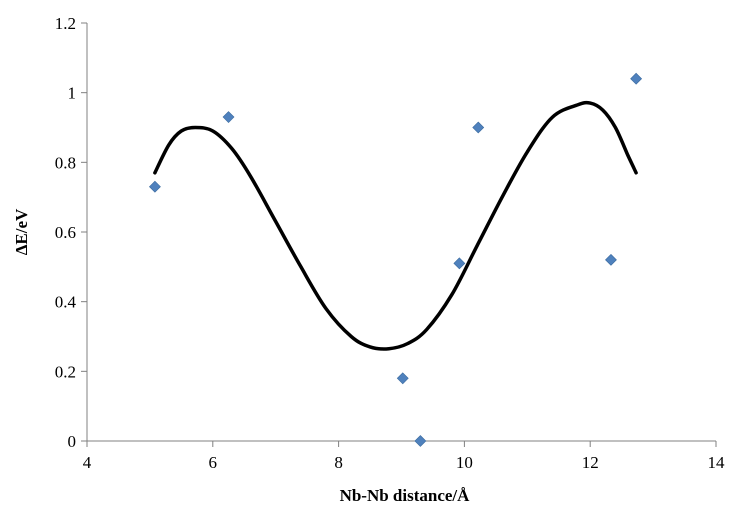  Describe the element at coordinates (717, 462) in the screenshot. I see `x-tick-label: 14` at that location.